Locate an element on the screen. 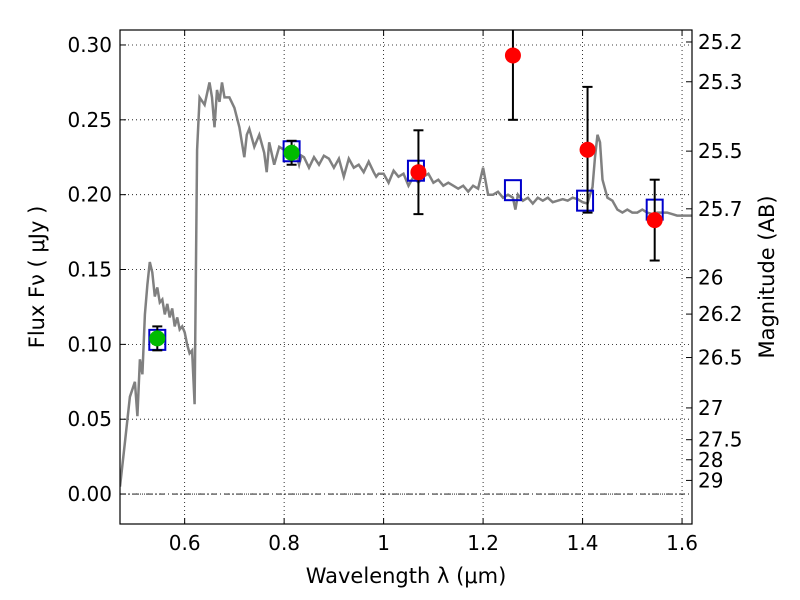 The width and height of the screenshot is (800, 600). mag-tick-label: 27 is located at coordinates (710, 408).